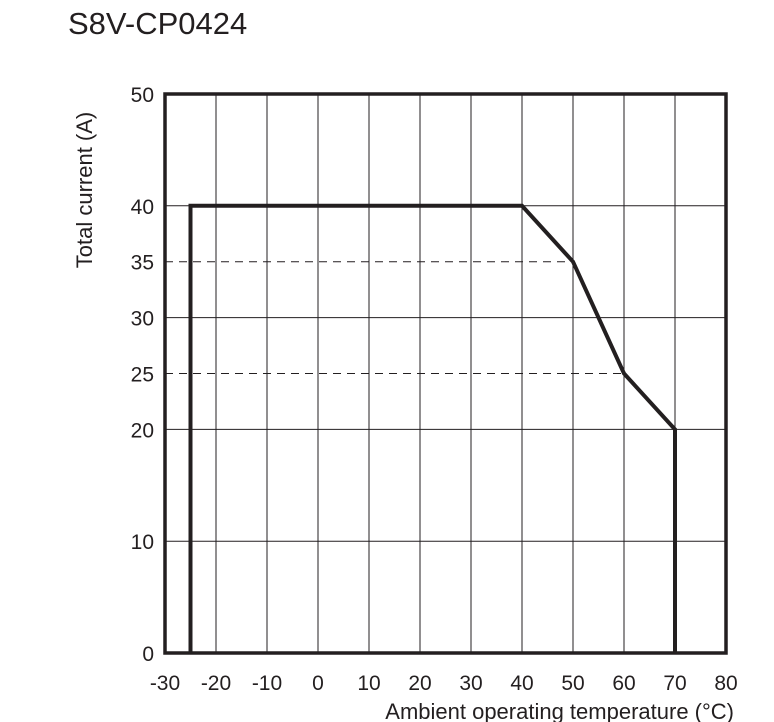  Describe the element at coordinates (444, 683) in the screenshot. I see `x-tick-labels: -30 -20 -10 0 10 20 30 40 50 60 70 80` at that location.